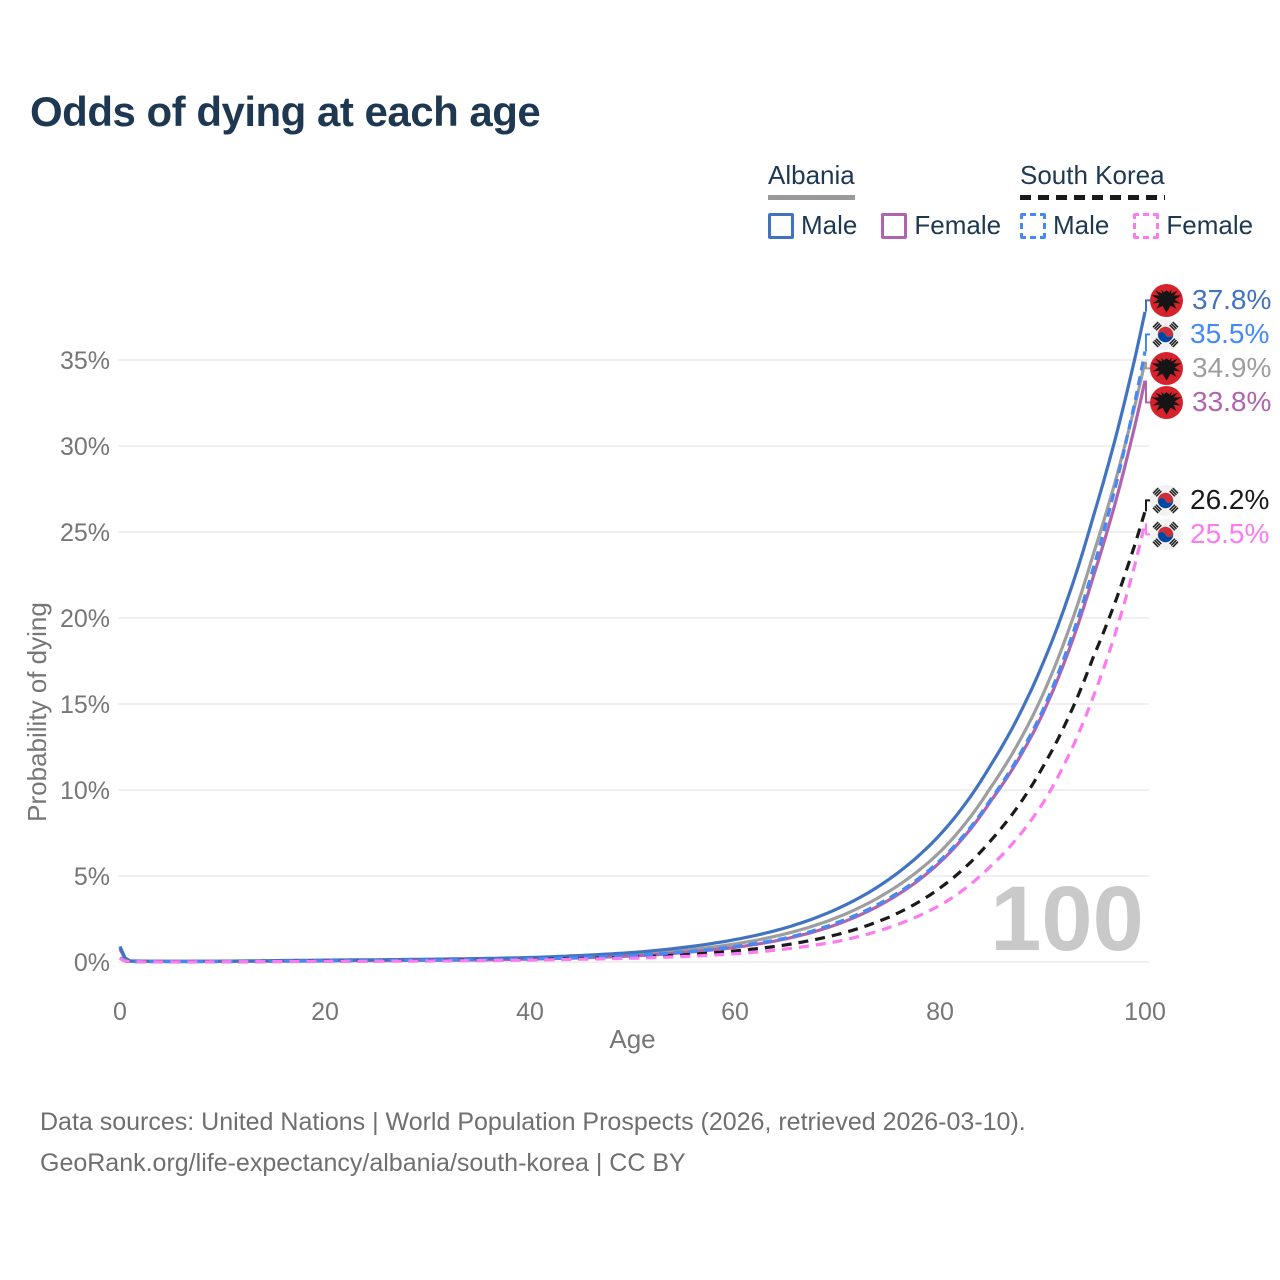 This screenshot has width=1280, height=1280. Describe the element at coordinates (37, 712) in the screenshot. I see `y-axis-title: Probability of dying` at that location.